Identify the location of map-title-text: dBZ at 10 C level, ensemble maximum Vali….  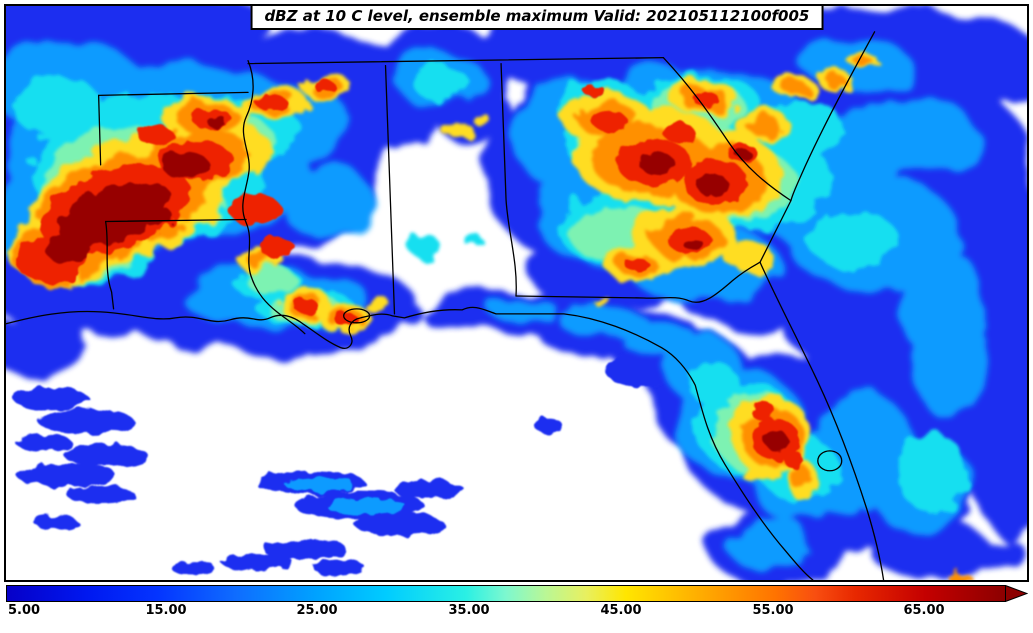
(537, 16).